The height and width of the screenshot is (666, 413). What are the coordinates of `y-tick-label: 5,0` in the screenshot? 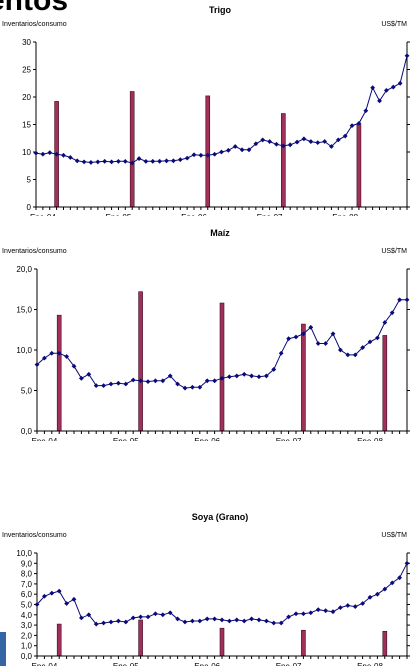 It's located at (27, 391).